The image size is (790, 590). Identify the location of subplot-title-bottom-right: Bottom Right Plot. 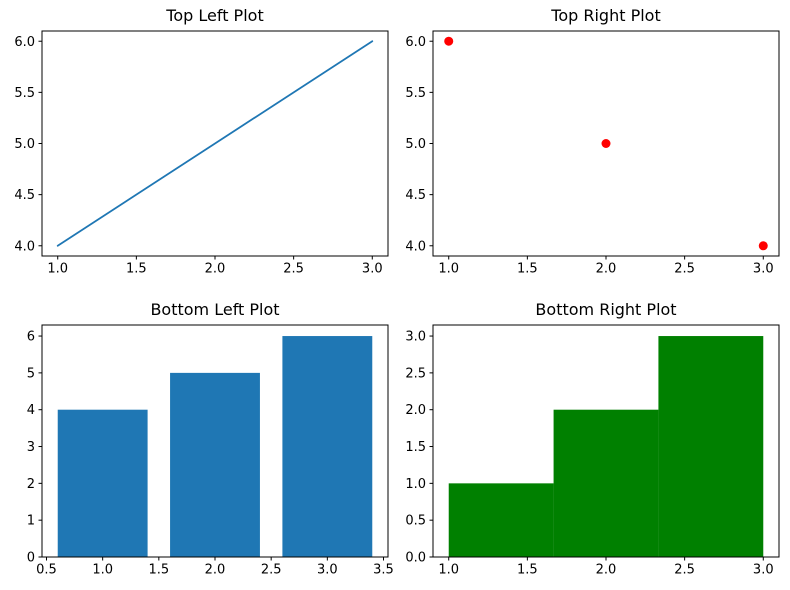
(606, 309).